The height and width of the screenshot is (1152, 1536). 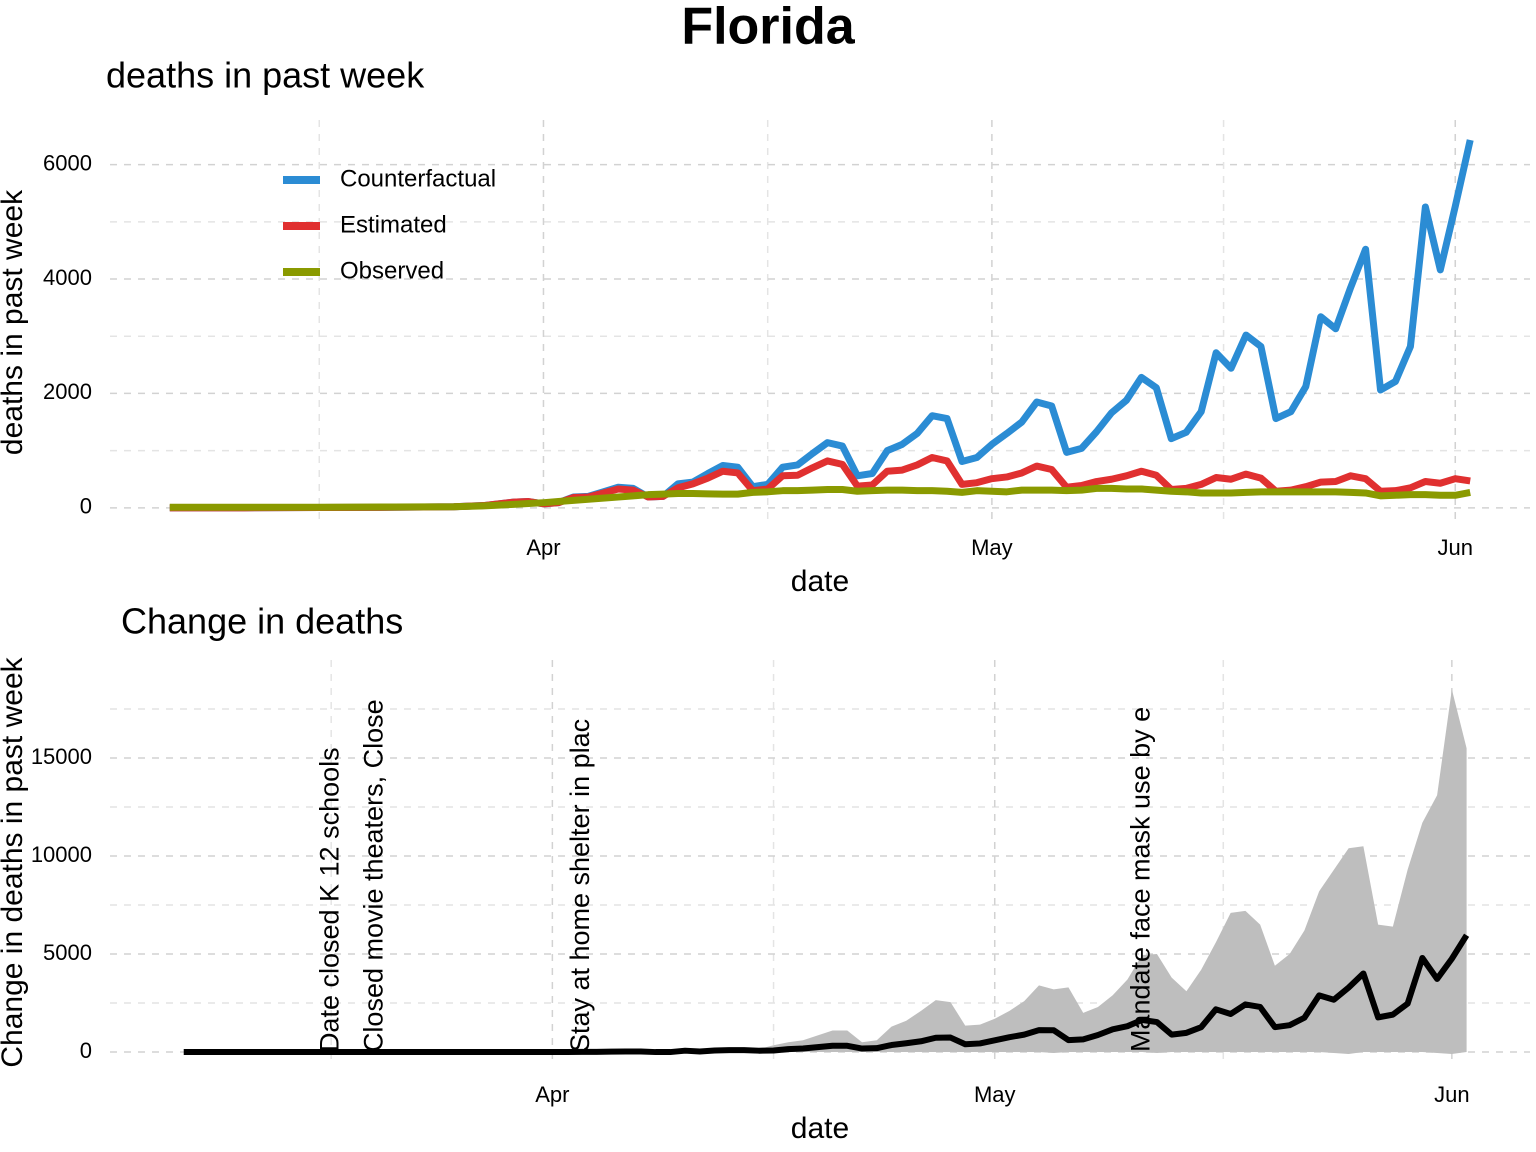 I want to click on subtitle: deaths in past week, so click(x=265, y=75).